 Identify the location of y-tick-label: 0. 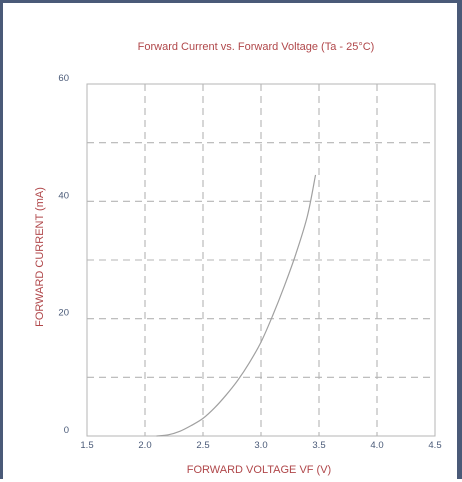
(66, 430).